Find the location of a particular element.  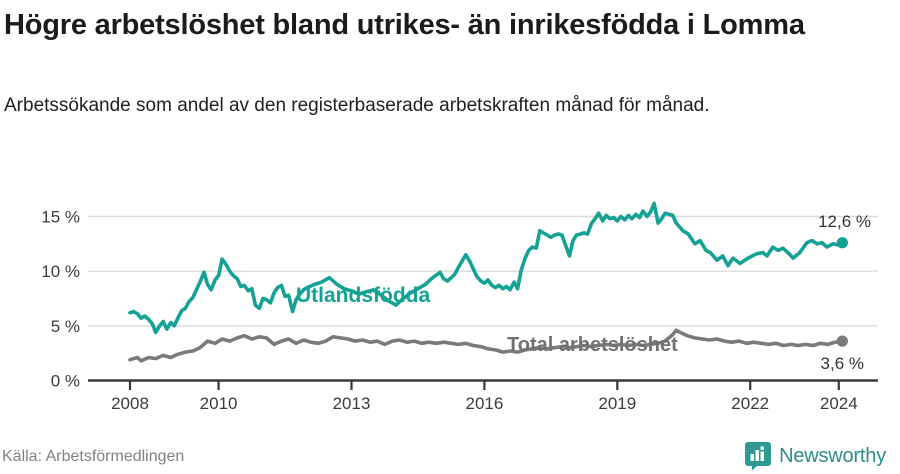

x-tick-label: 2019 is located at coordinates (617, 403).